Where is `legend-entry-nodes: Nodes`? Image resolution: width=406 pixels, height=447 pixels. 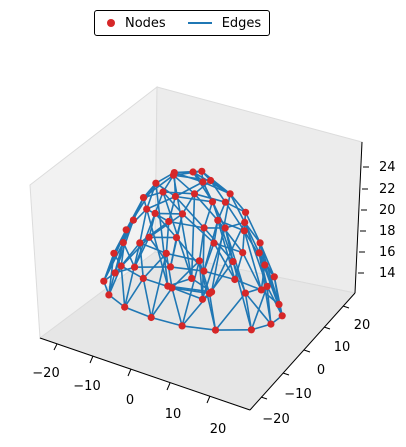 legend-entry-nodes: Nodes is located at coordinates (136, 23).